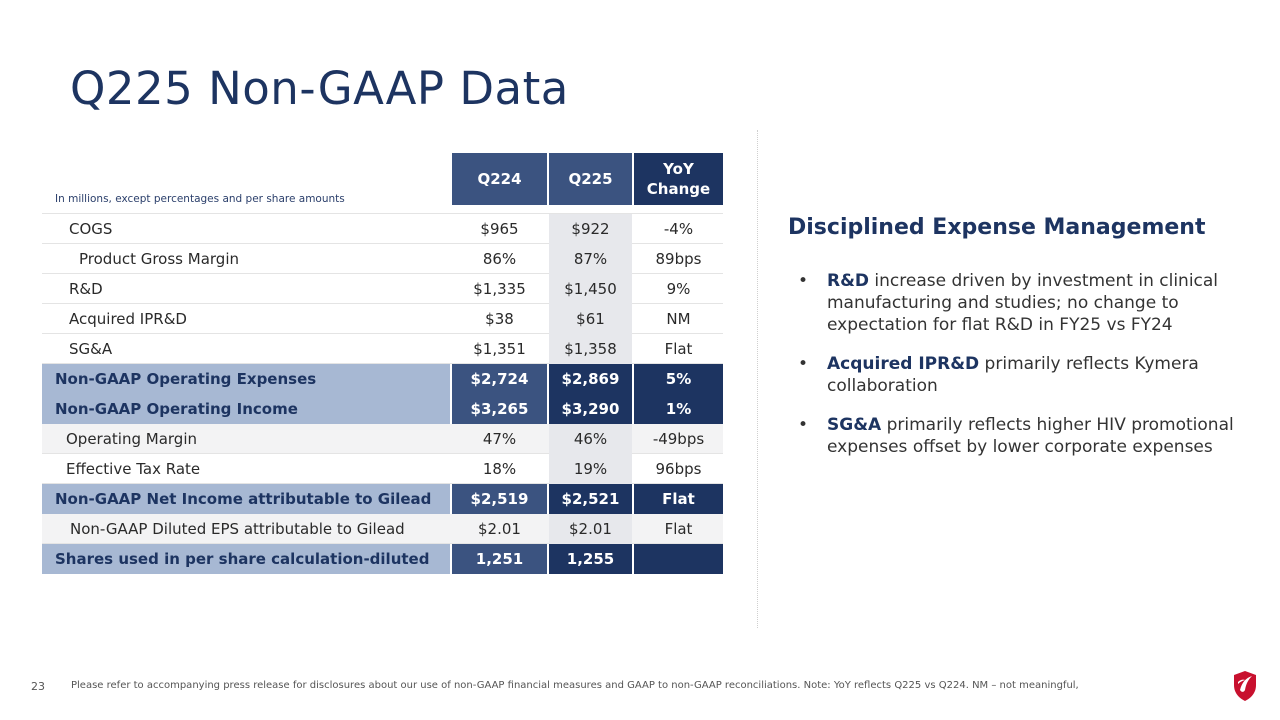 The image size is (1280, 720). Describe the element at coordinates (499, 439) in the screenshot. I see `cell-q224: 47%` at that location.